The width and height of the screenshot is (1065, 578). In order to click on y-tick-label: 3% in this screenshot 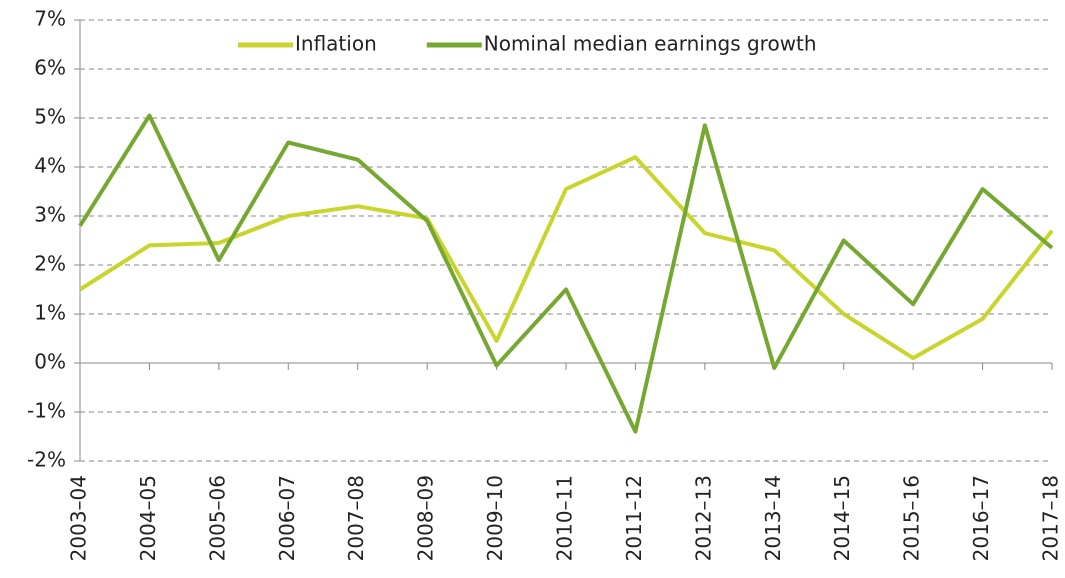, I will do `click(50, 215)`.